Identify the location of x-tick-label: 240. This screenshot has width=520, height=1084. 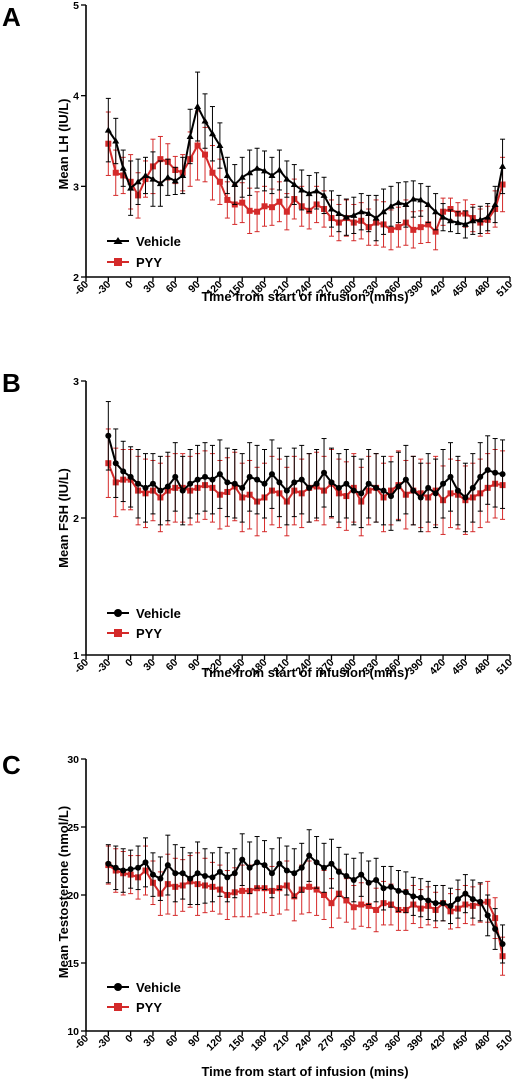
(303, 1043).